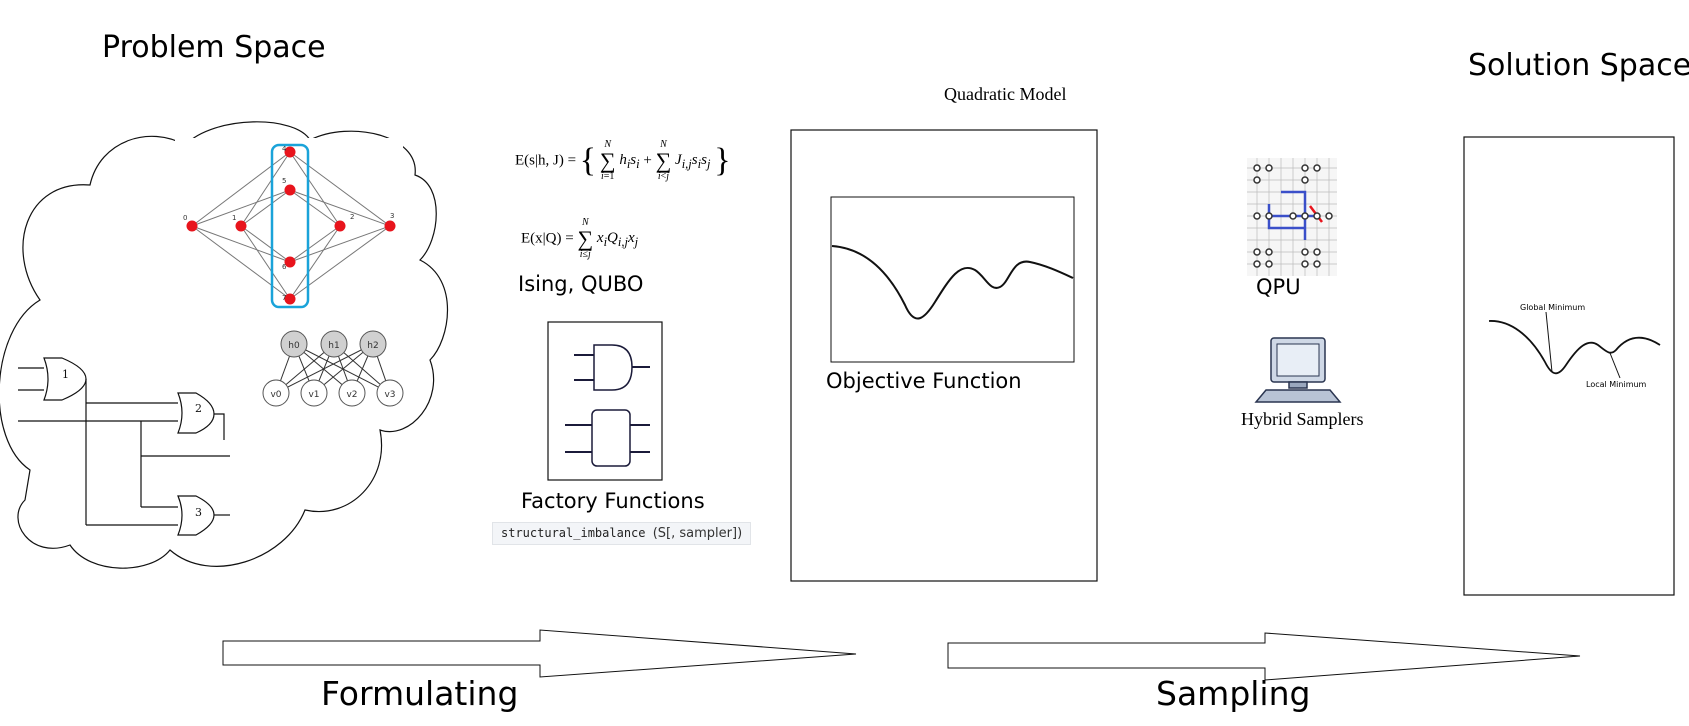  What do you see at coordinates (392, 216) in the screenshot?
I see `node-label: 3` at bounding box center [392, 216].